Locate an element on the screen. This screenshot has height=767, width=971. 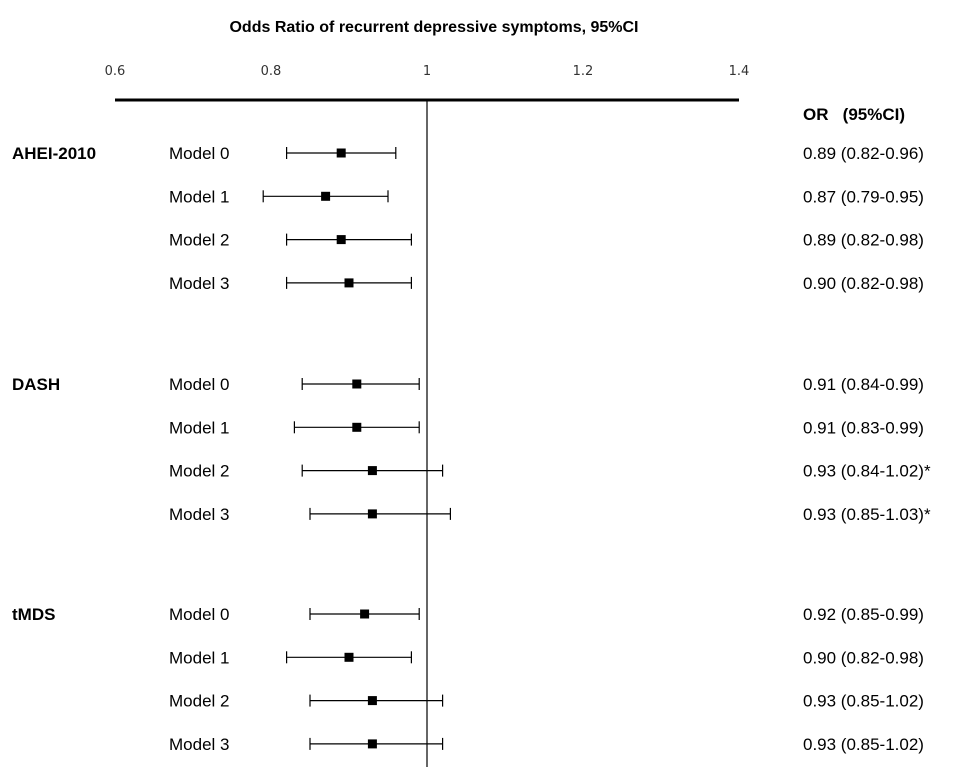
group-label: tMDS is located at coordinates (33, 614).